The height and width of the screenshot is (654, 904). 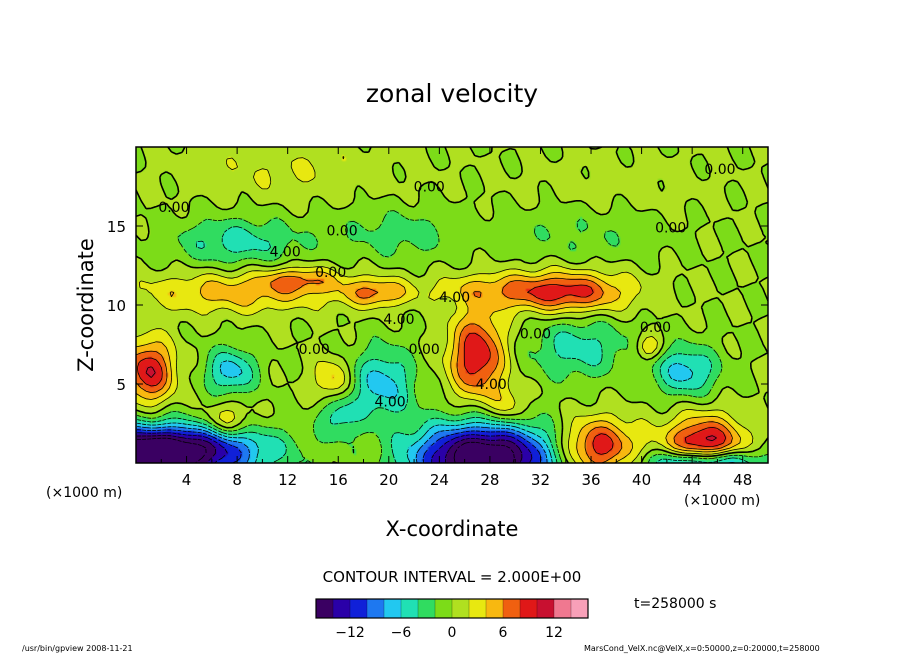 I want to click on x-tick-label: 28, so click(x=489, y=480).